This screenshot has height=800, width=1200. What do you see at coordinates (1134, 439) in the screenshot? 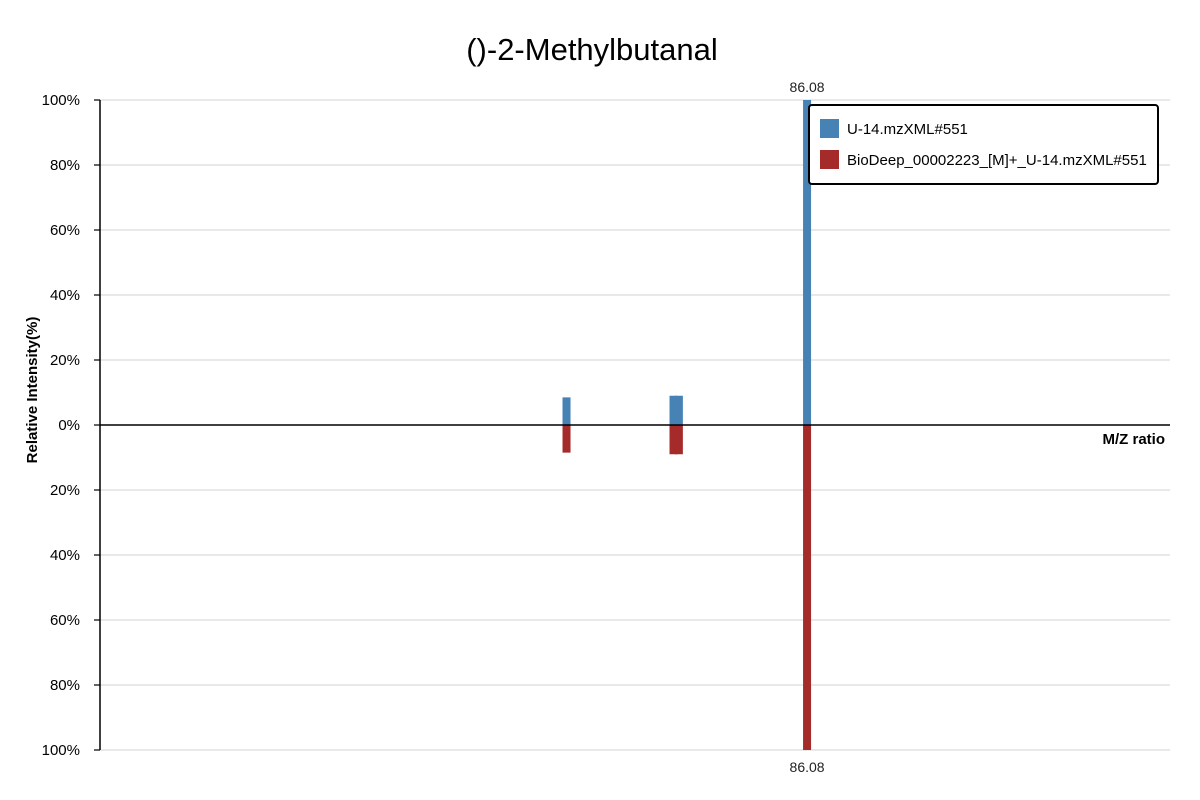
I see `x-axis-title: M/Z ratio` at bounding box center [1134, 439].